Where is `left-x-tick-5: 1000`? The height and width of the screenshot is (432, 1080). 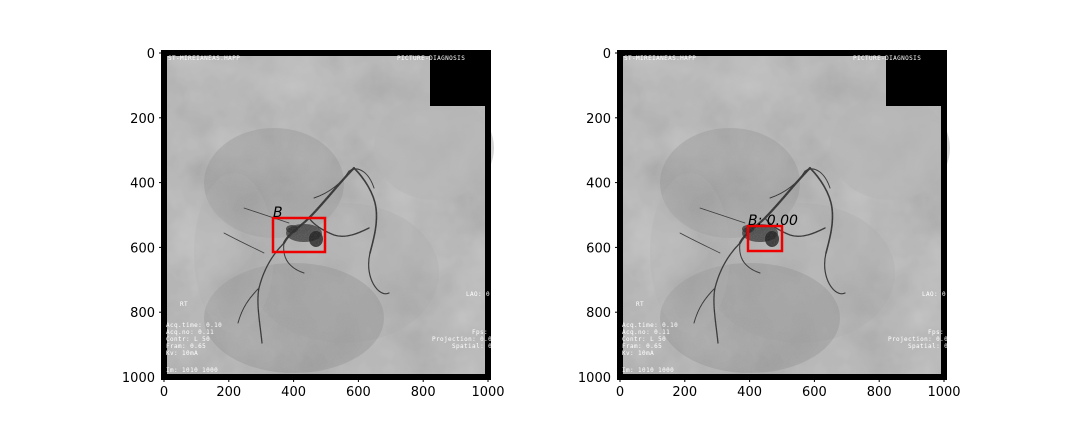 left-x-tick-5: 1000 is located at coordinates (487, 392).